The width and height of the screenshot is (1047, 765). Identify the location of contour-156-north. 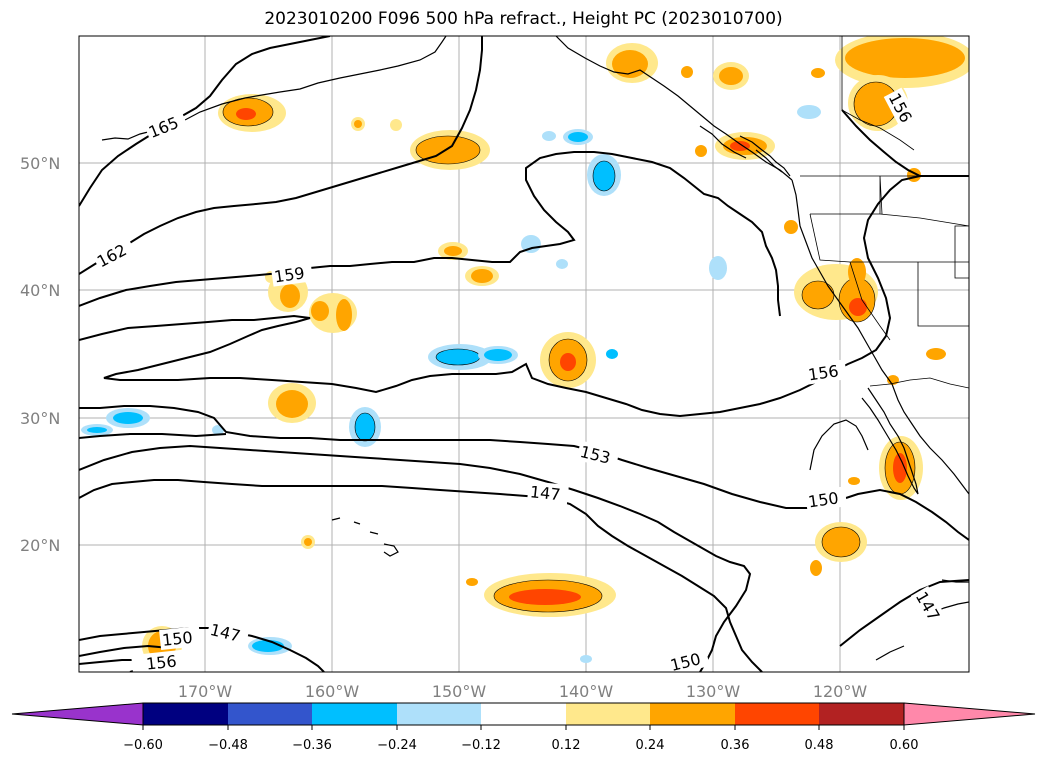
(905, 143).